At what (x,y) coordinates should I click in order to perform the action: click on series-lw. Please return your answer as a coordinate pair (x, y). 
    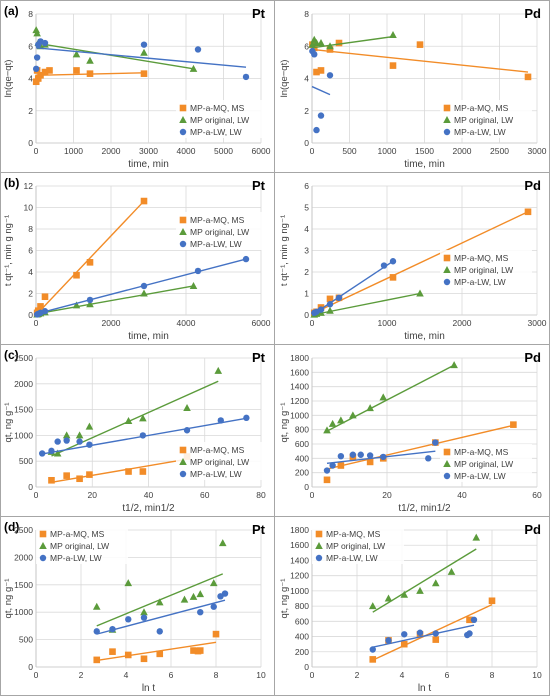
    Looking at the image, I should click on (161, 612).